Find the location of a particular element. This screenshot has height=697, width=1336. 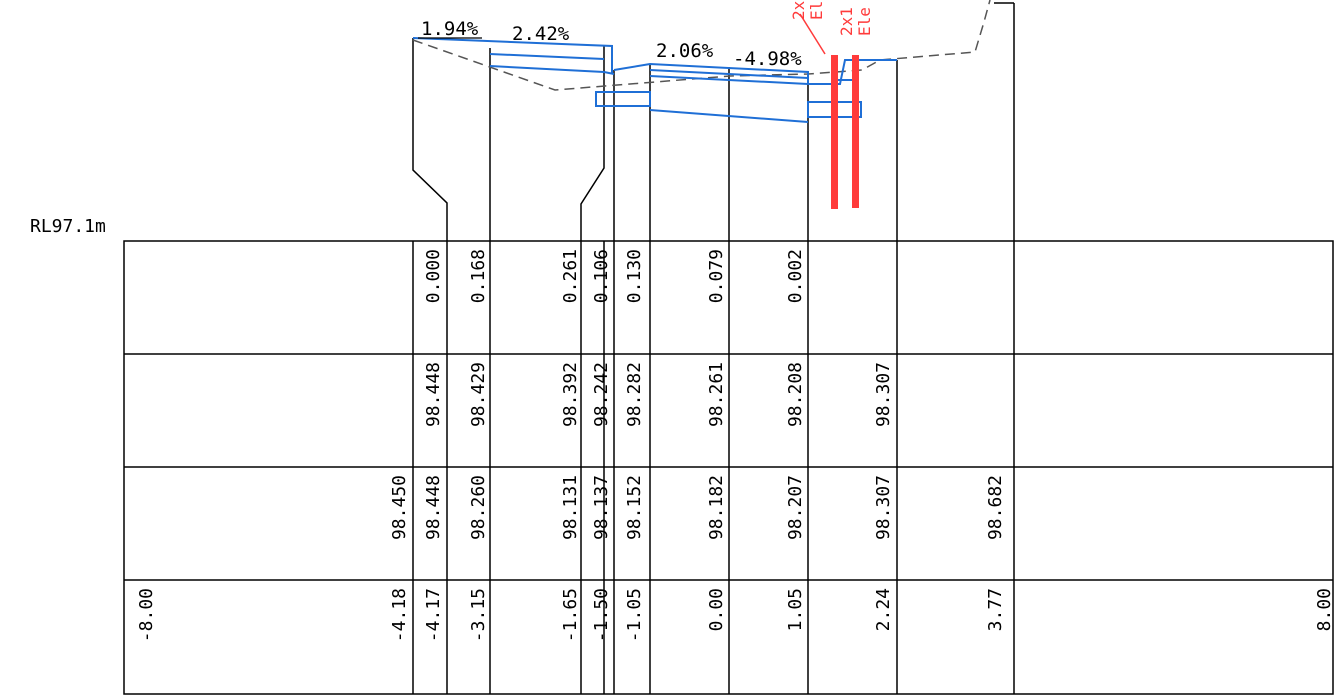

service-labels: 2x El 2x1 Ele is located at coordinates (831, 18).